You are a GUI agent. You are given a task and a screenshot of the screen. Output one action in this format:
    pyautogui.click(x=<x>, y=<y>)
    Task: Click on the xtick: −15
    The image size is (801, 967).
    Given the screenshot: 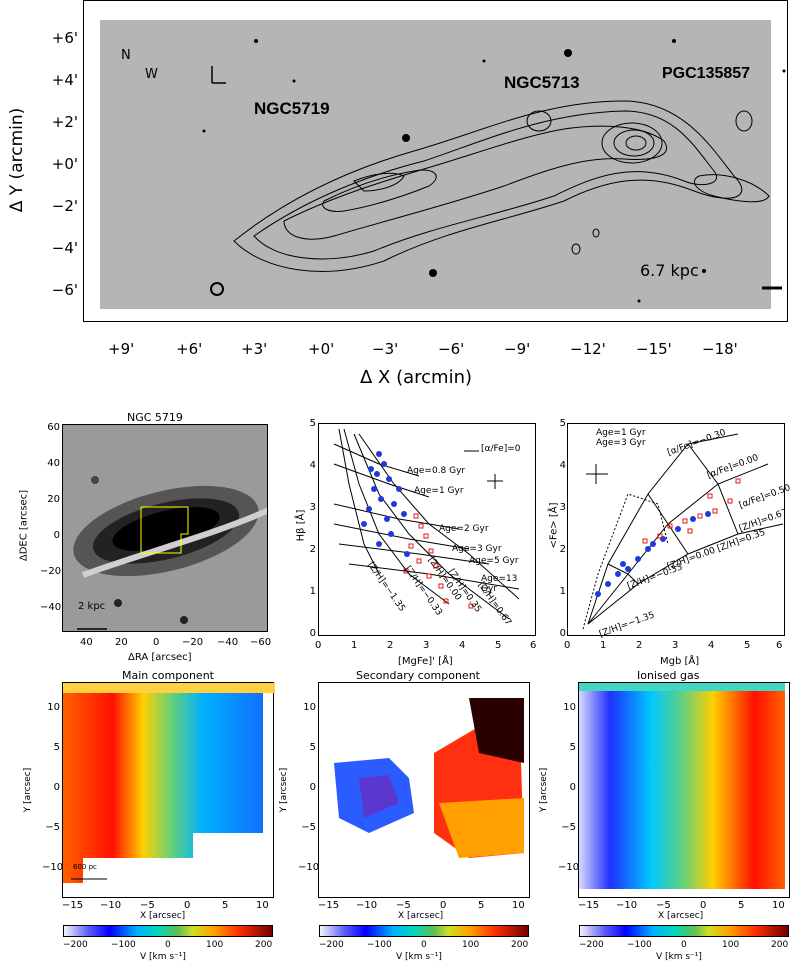 What is the action you would take?
    pyautogui.click(x=589, y=905)
    